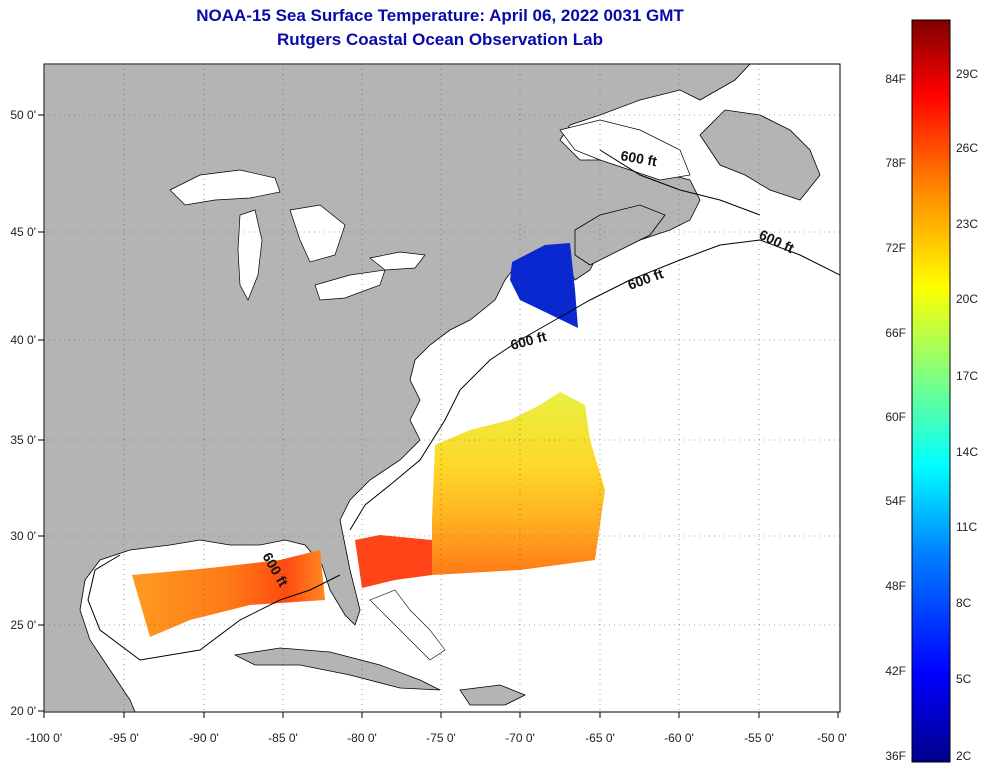 The image size is (984, 770). I want to click on colorbar-f-label: 36F, so click(895, 756).